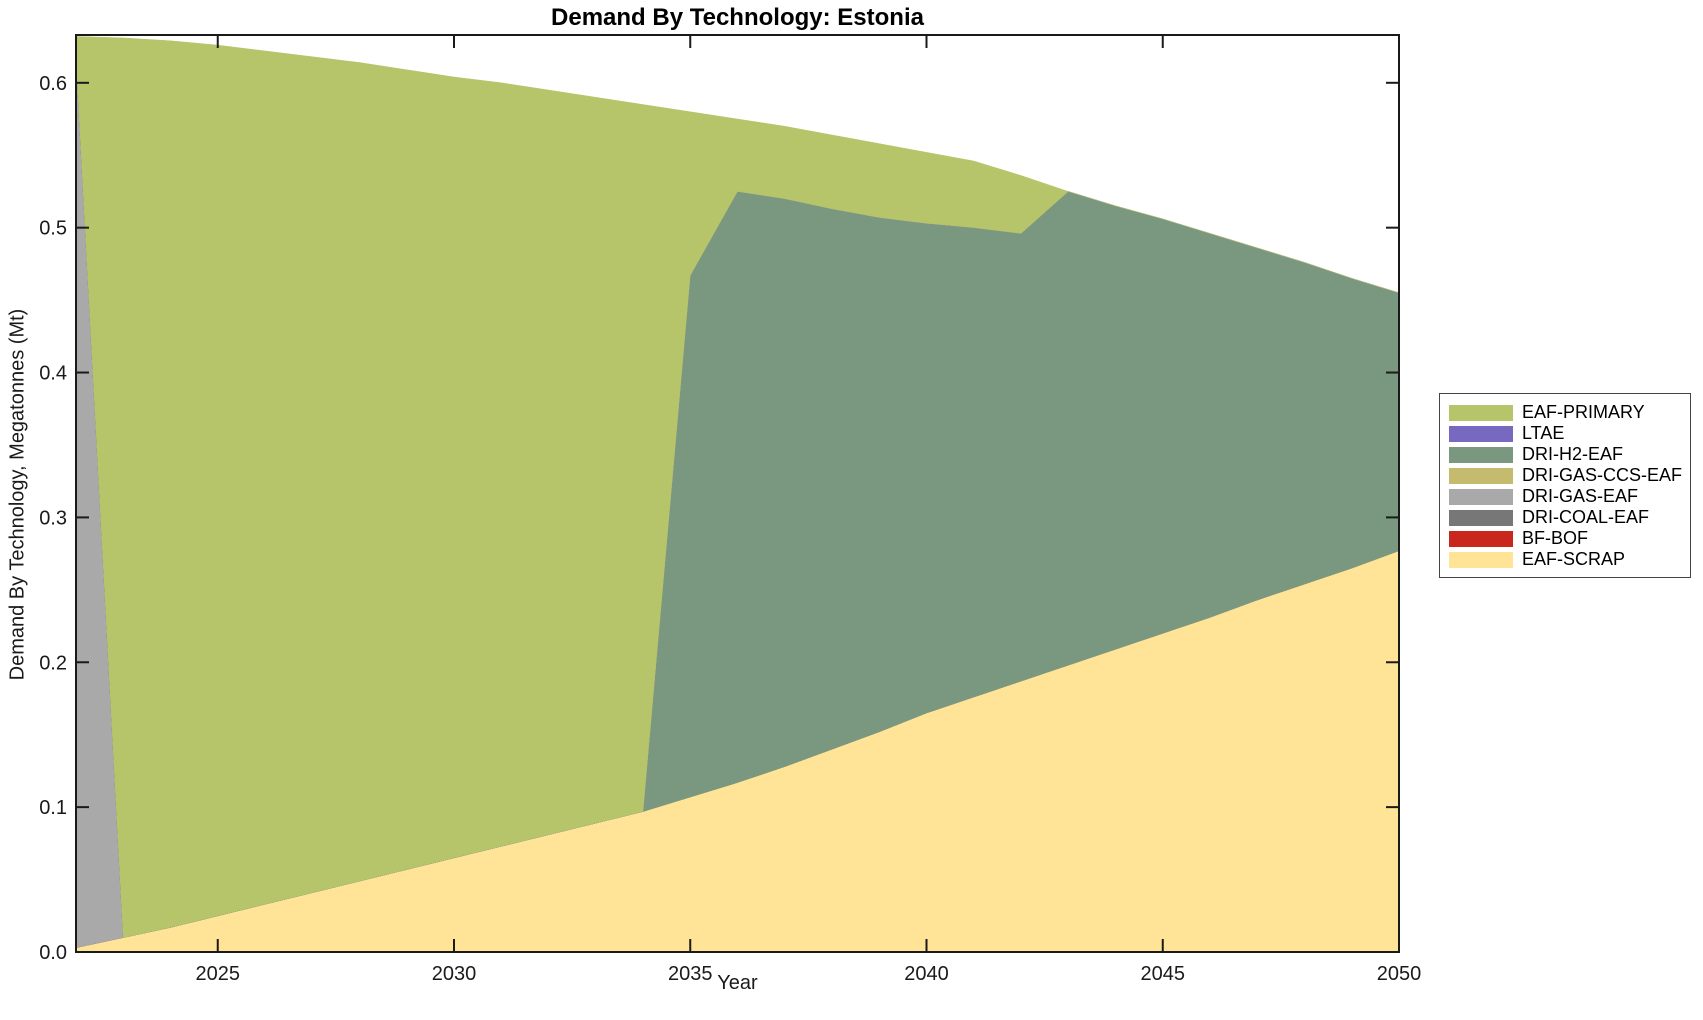 This screenshot has height=1020, width=1703. What do you see at coordinates (1573, 454) in the screenshot?
I see `legend-label: DRI-H2-EAF` at bounding box center [1573, 454].